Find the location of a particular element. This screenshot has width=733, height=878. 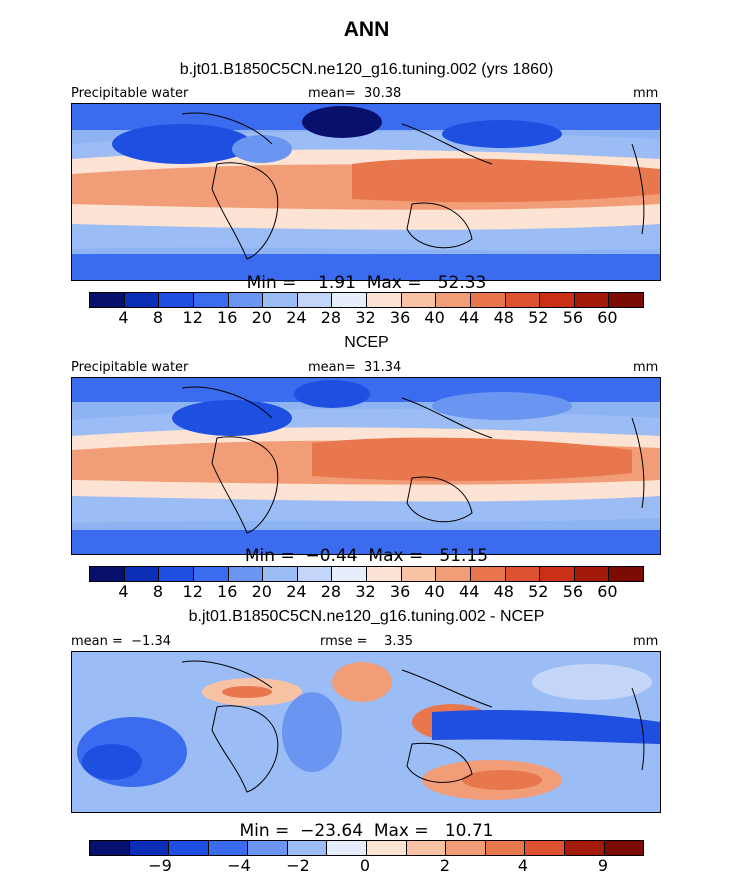

panel-model-colorbar is located at coordinates (366, 300).